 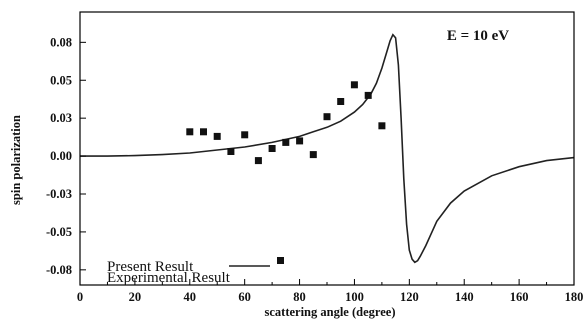 I want to click on x-tick-label: 0, so click(x=80, y=297).